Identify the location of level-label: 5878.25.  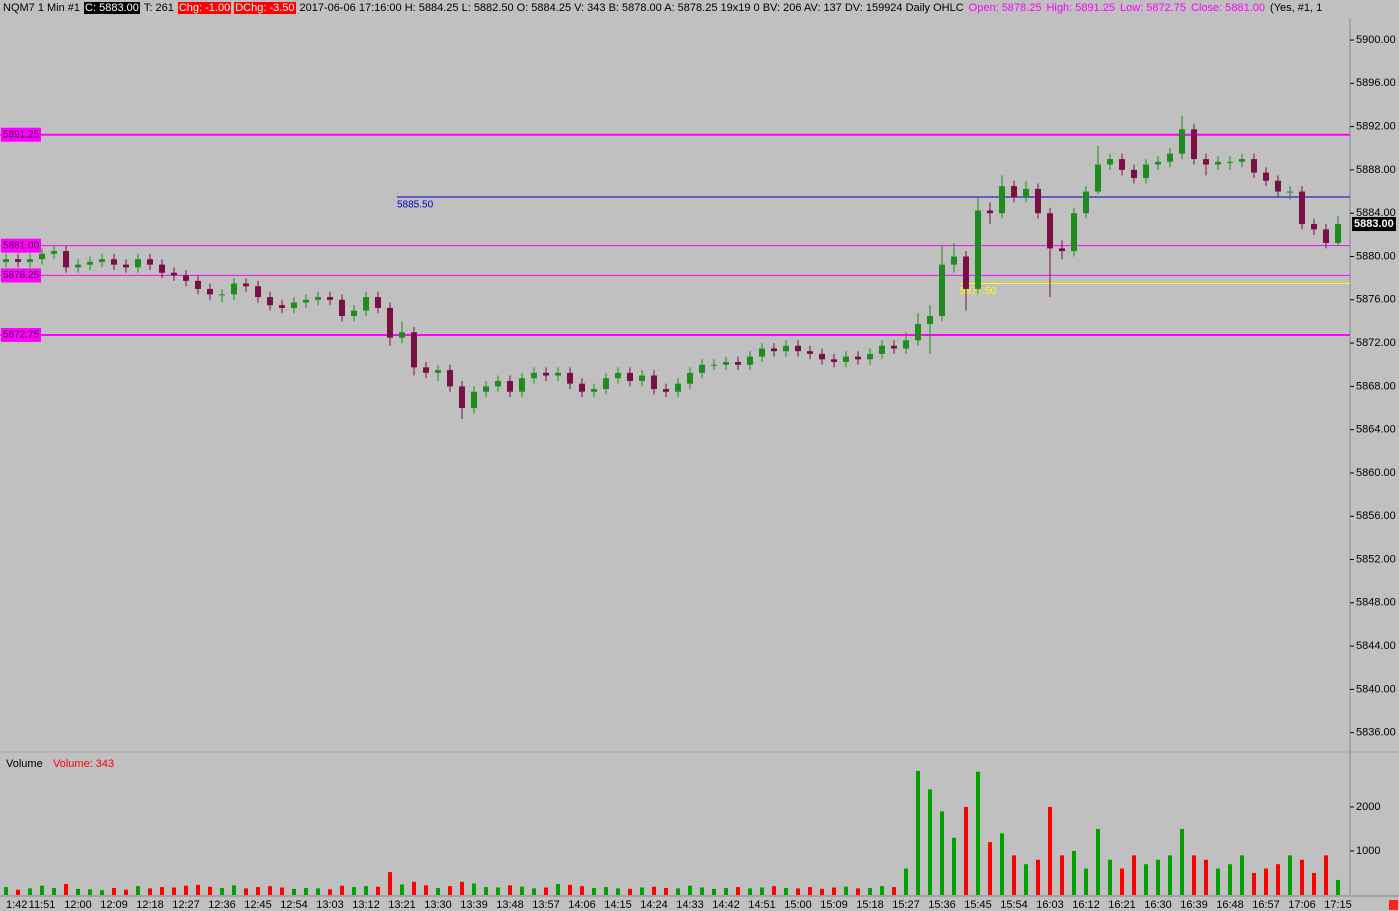
(21, 275).